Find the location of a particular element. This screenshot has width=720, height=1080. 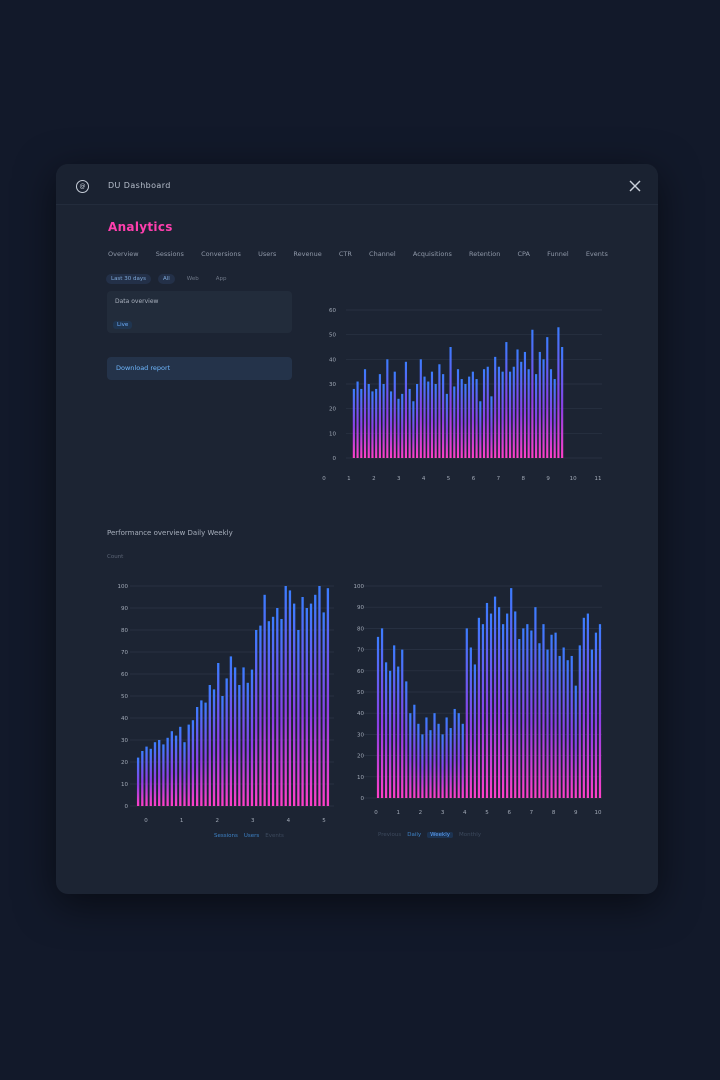

tab-users: Users is located at coordinates (267, 254).